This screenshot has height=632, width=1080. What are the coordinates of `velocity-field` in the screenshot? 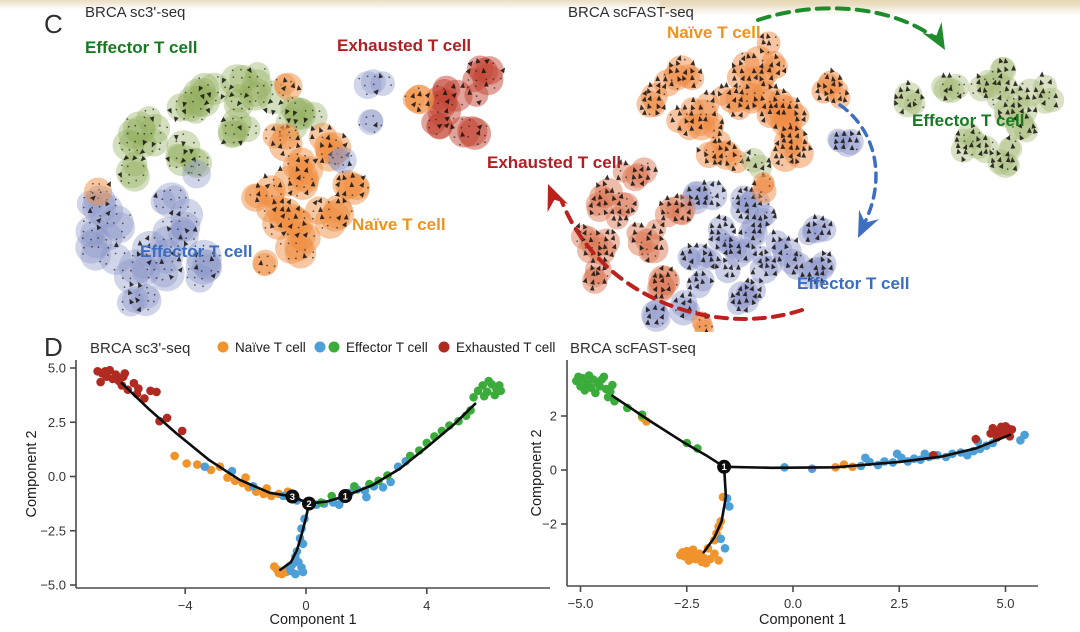 It's located at (634, 229).